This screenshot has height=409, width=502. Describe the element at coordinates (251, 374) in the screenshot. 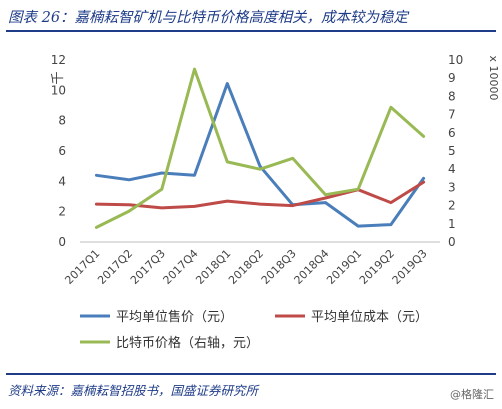

I see `source-divider` at that location.